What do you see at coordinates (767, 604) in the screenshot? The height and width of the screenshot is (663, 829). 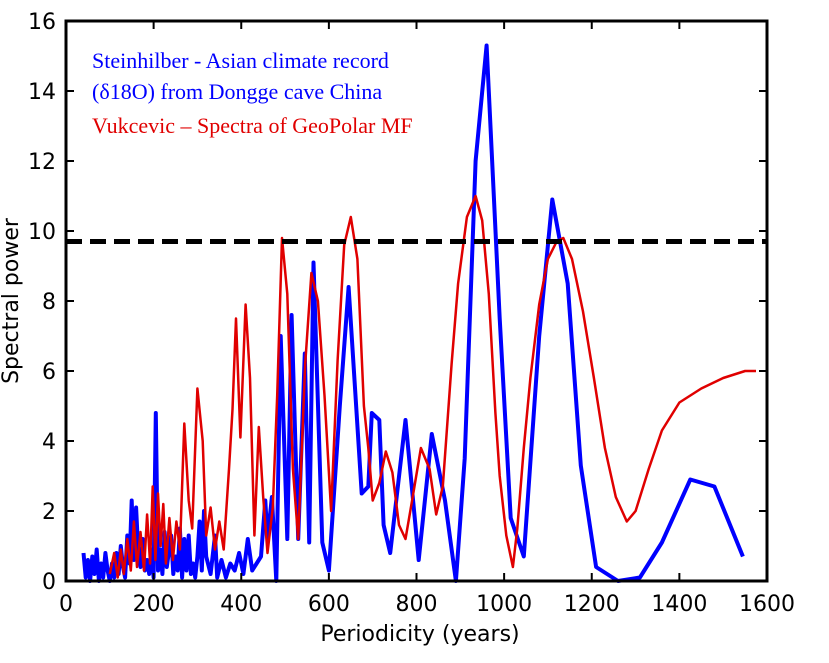 I see `x-tick-label: 1600` at bounding box center [767, 604].